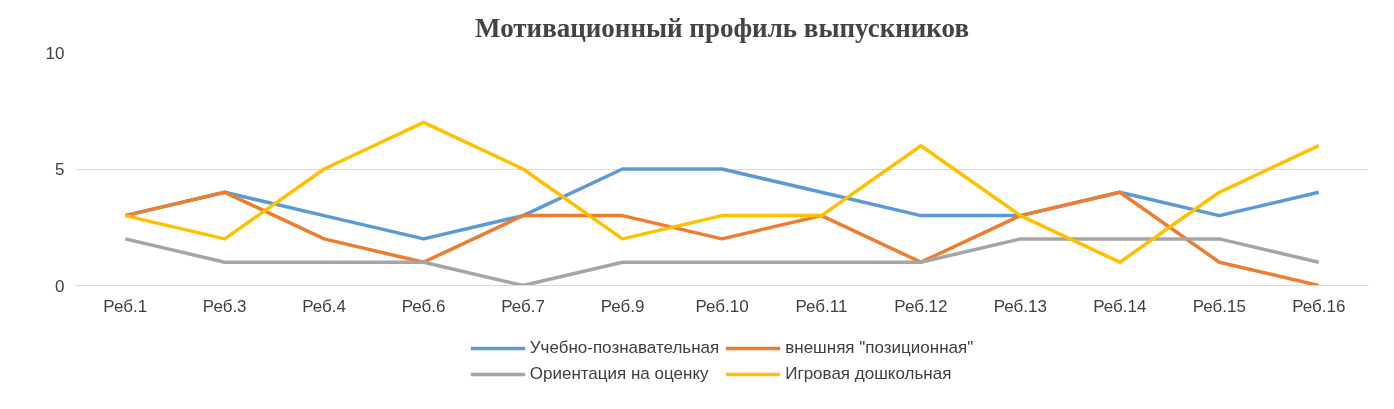 The width and height of the screenshot is (1394, 409). Describe the element at coordinates (722, 27) in the screenshot. I see `chart-title: Мотивационный профиль выпускников` at that location.